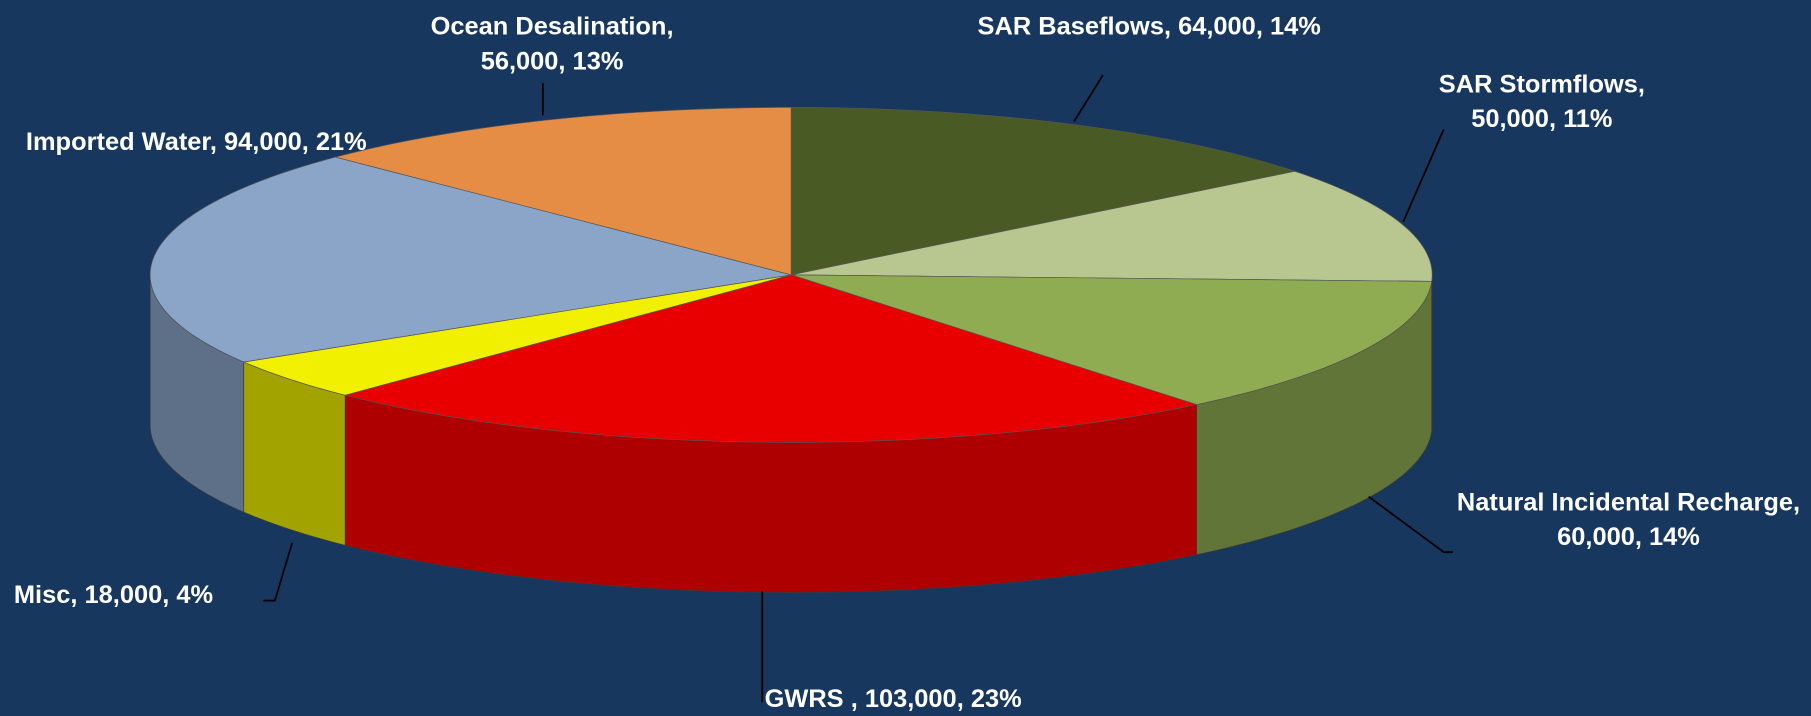 The image size is (1811, 716). Describe the element at coordinates (552, 43) in the screenshot. I see `data-label: Ocean Desalination, 56,000, 13%` at that location.